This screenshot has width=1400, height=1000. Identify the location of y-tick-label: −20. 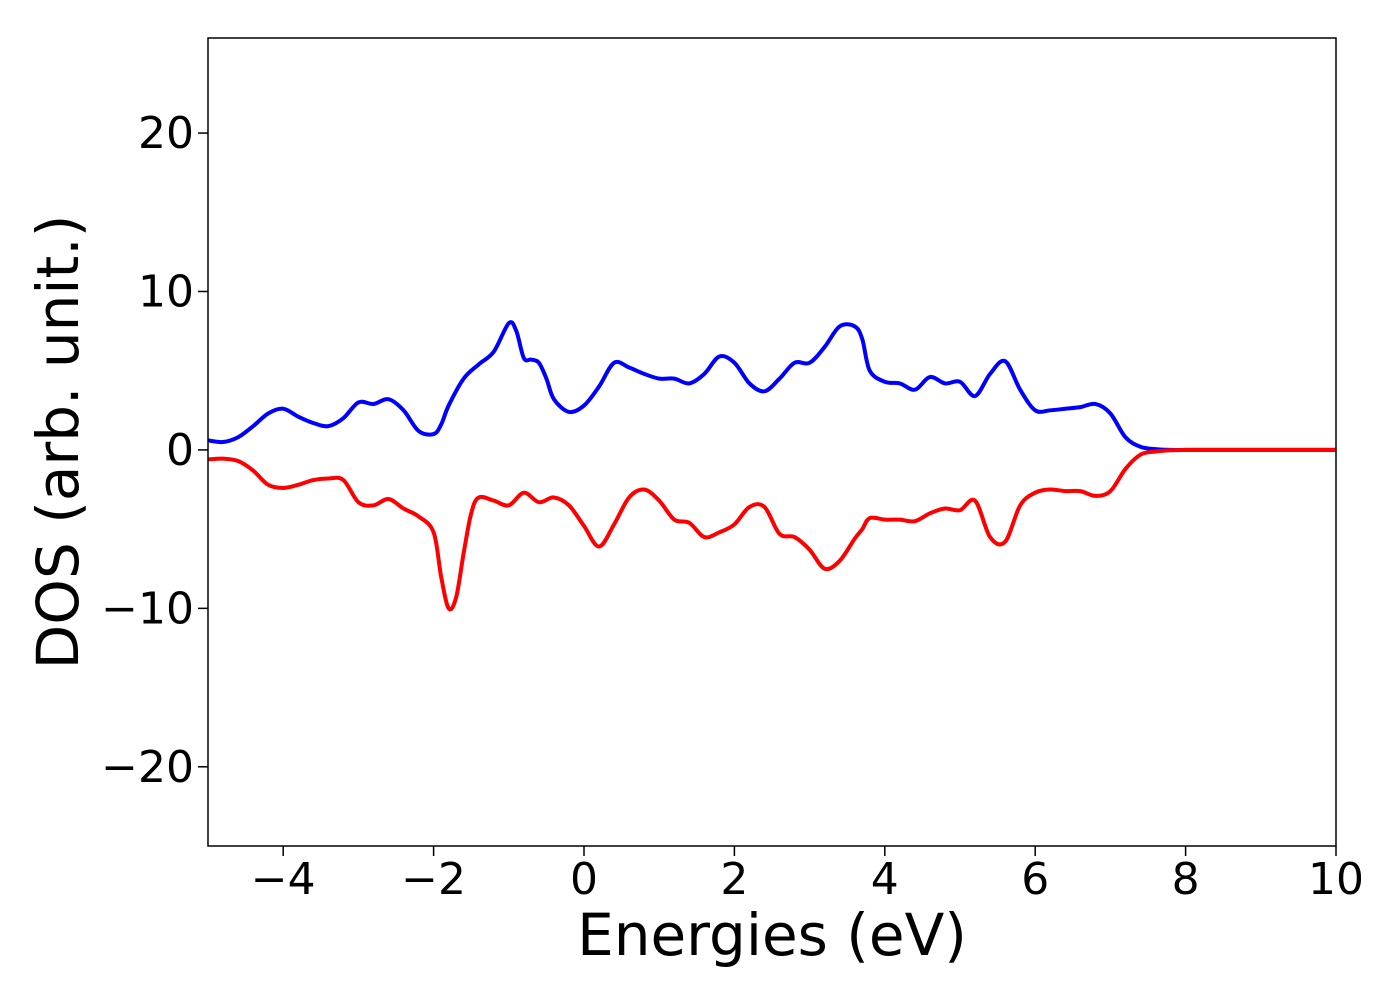
(147, 767).